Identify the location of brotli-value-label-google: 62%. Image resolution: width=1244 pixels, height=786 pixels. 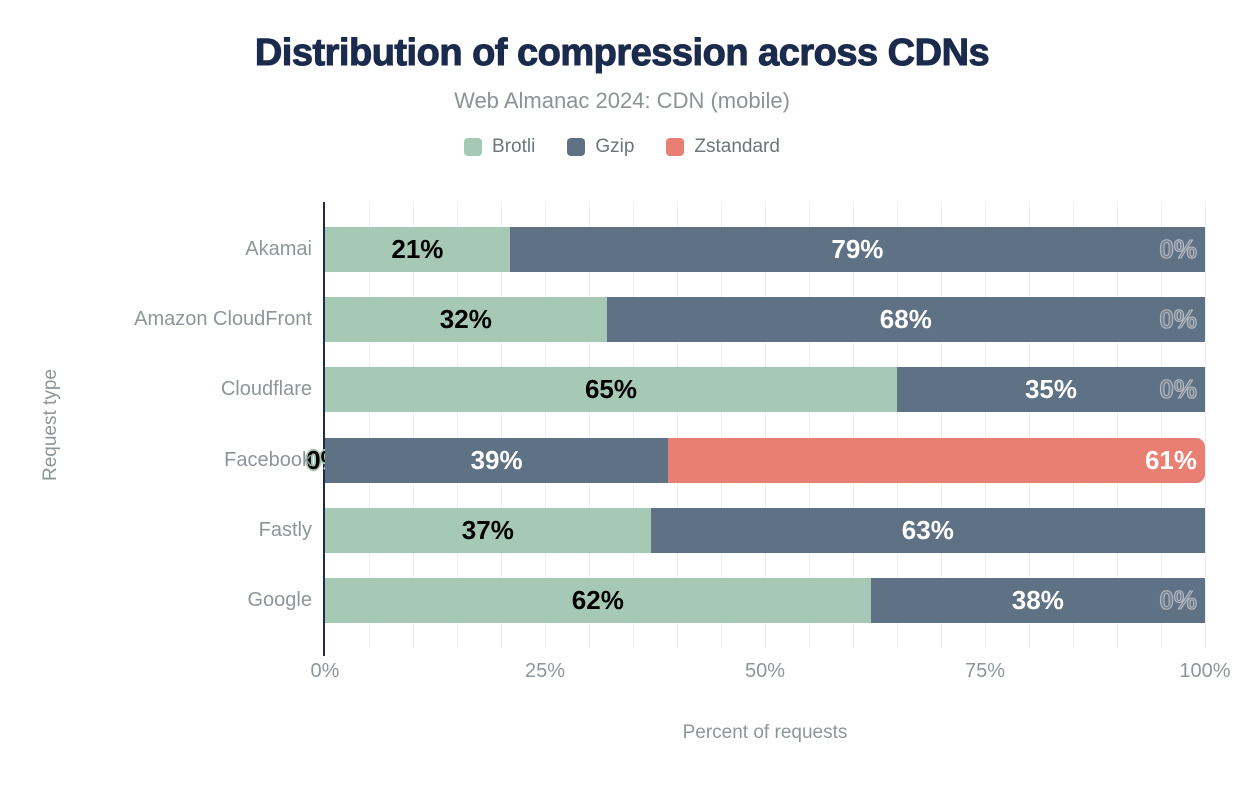
(597, 600).